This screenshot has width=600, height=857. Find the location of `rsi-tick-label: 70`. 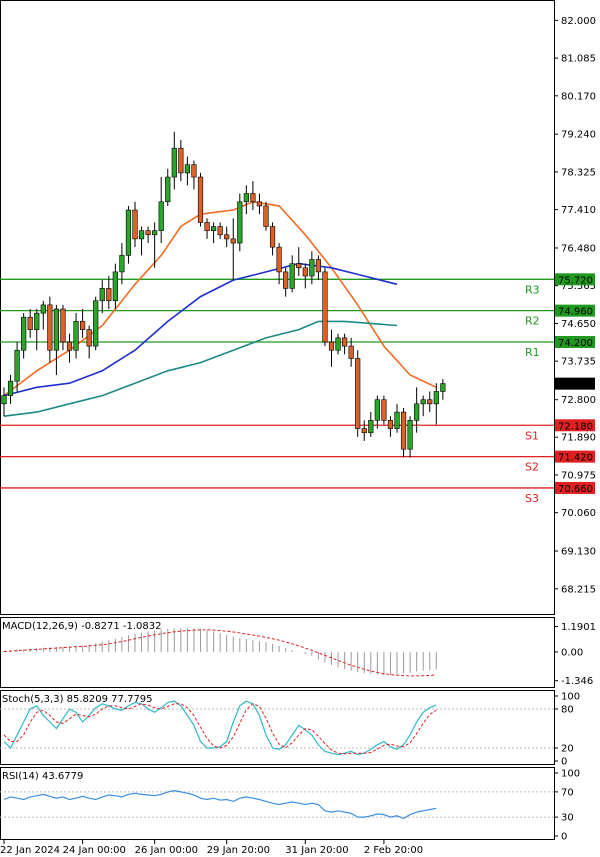

rsi-tick-label: 70 is located at coordinates (567, 792).